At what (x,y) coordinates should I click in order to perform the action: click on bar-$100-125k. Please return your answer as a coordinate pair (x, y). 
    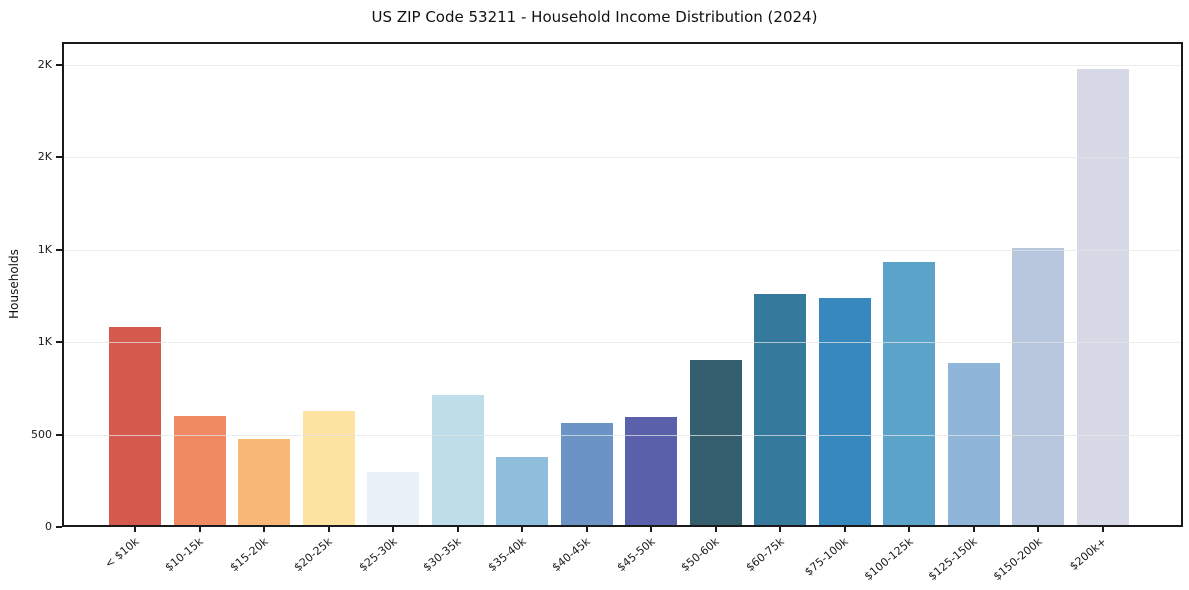
    Looking at the image, I should click on (909, 393).